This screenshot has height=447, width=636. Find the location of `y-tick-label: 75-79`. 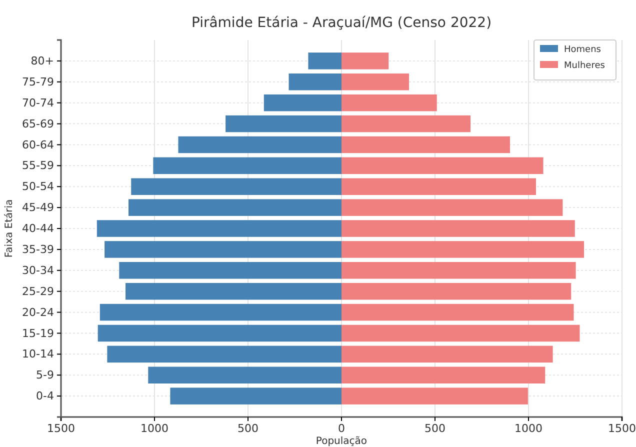

y-tick-label: 75-79 is located at coordinates (38, 81).